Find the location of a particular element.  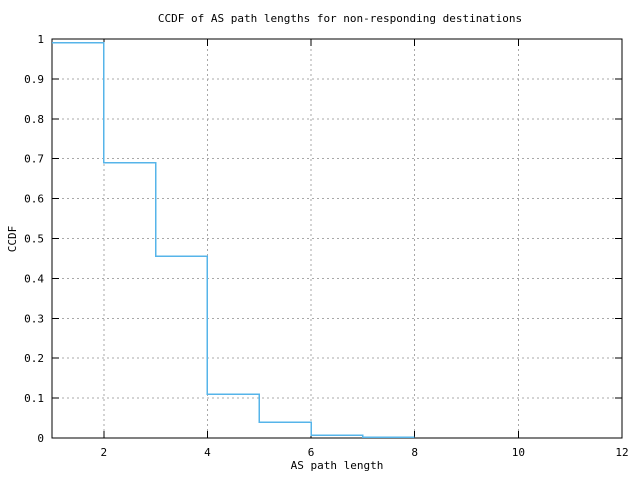

y-axis-label: CCDF is located at coordinates (12, 239).